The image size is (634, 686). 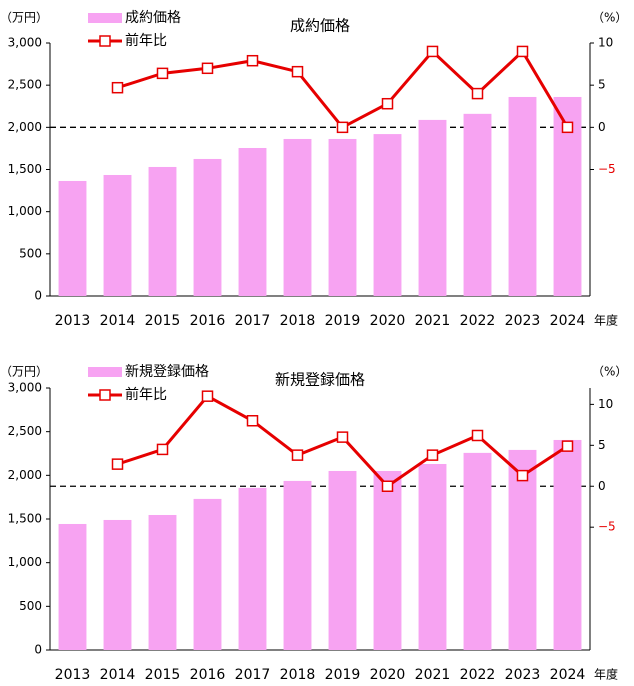 I want to click on y-tick-label: 1,500, so click(x=25, y=519).